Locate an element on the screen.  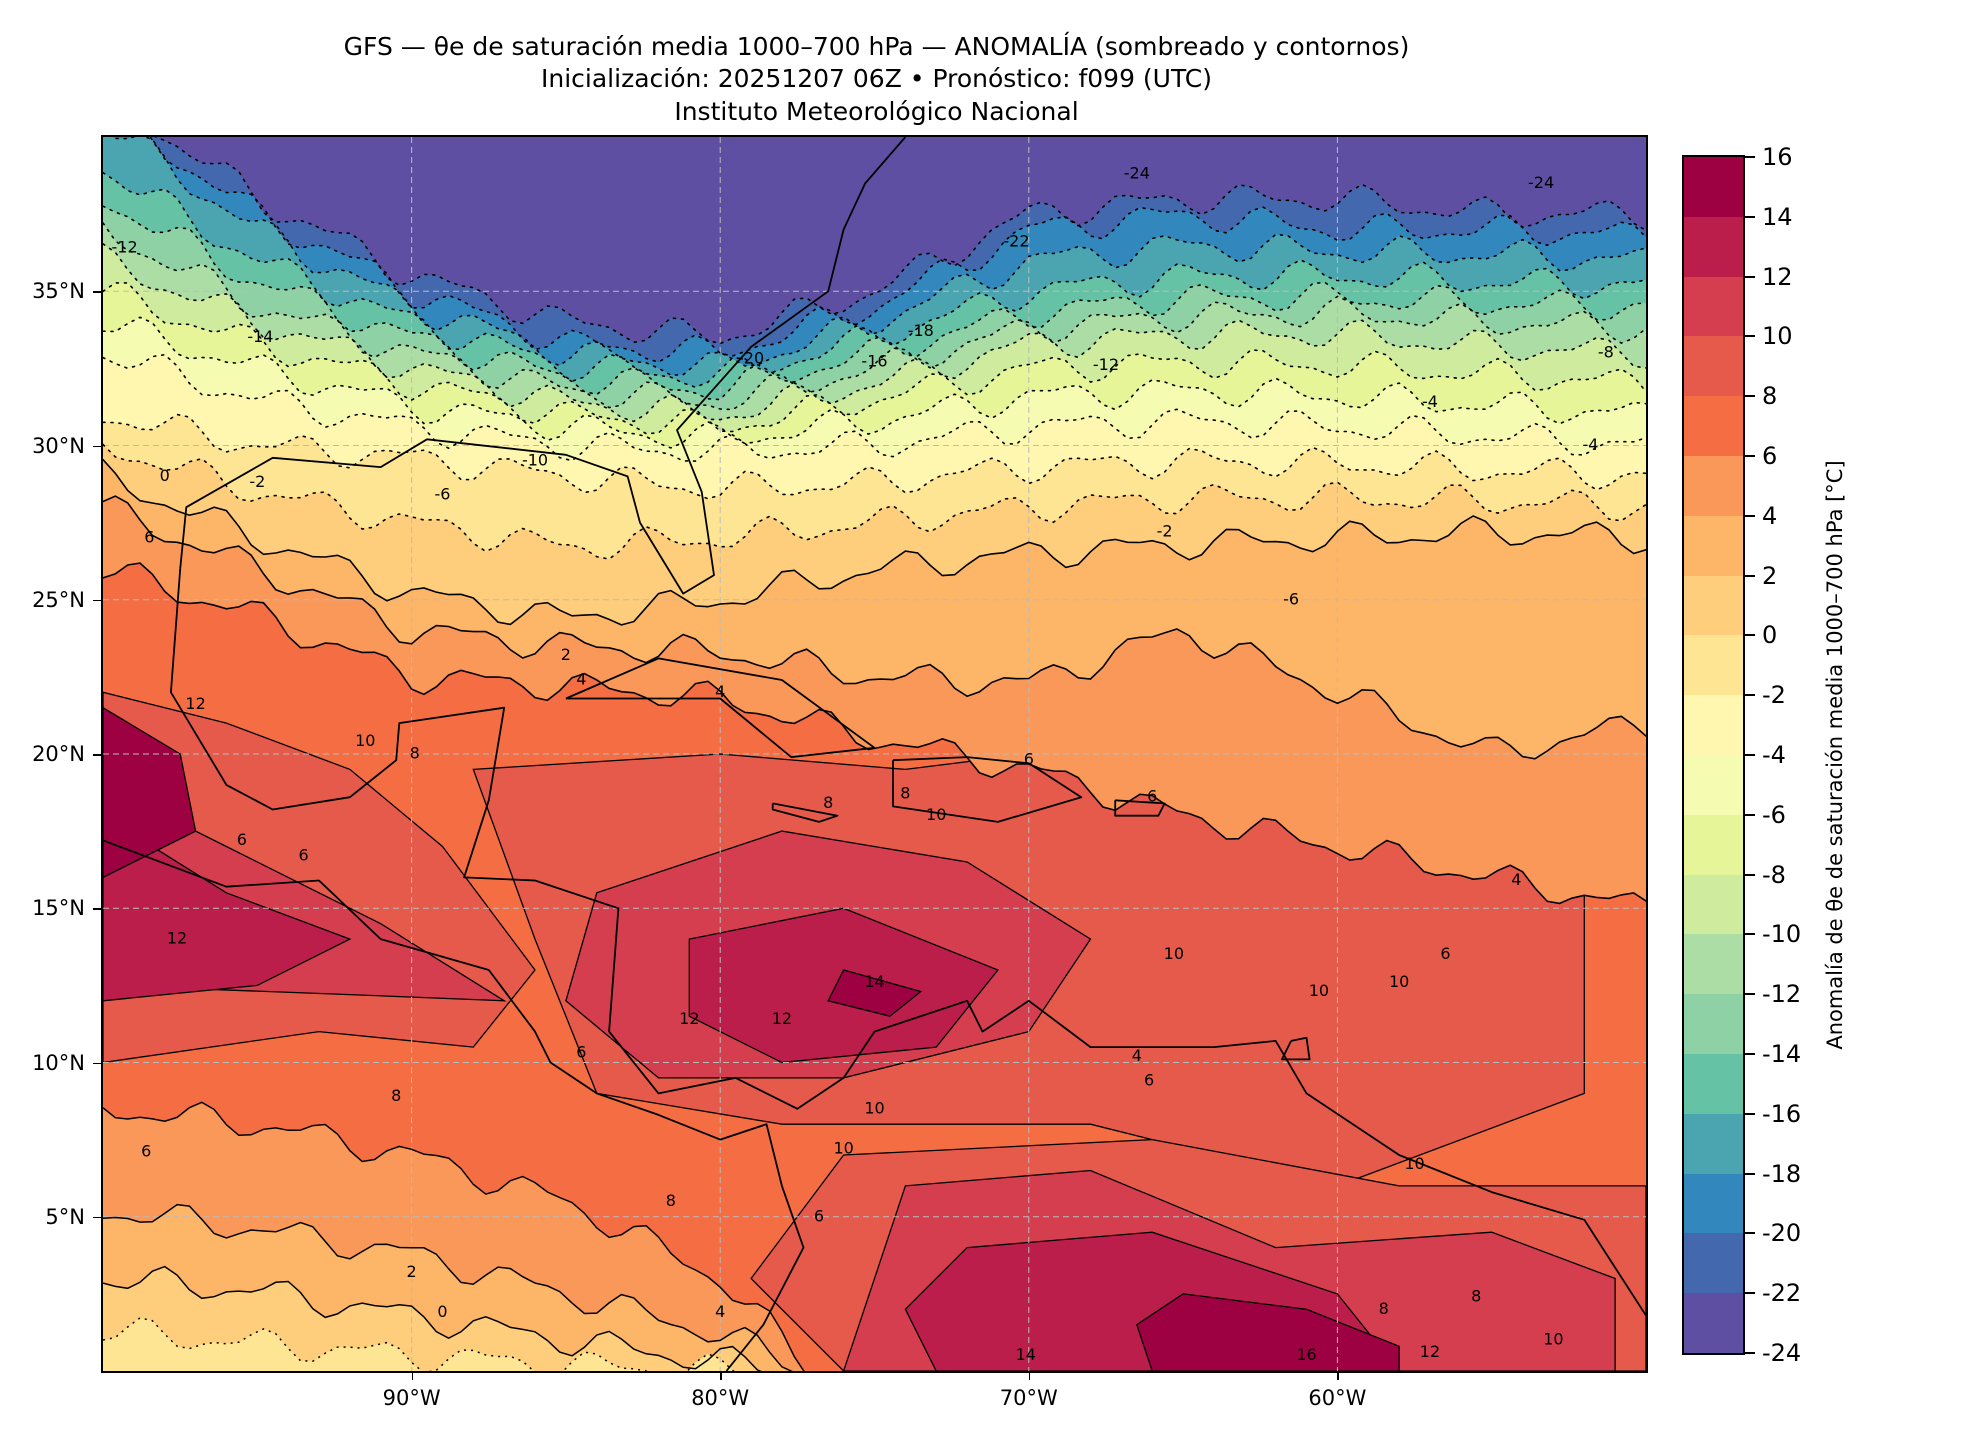
contour-label: 16 is located at coordinates (1306, 1354).